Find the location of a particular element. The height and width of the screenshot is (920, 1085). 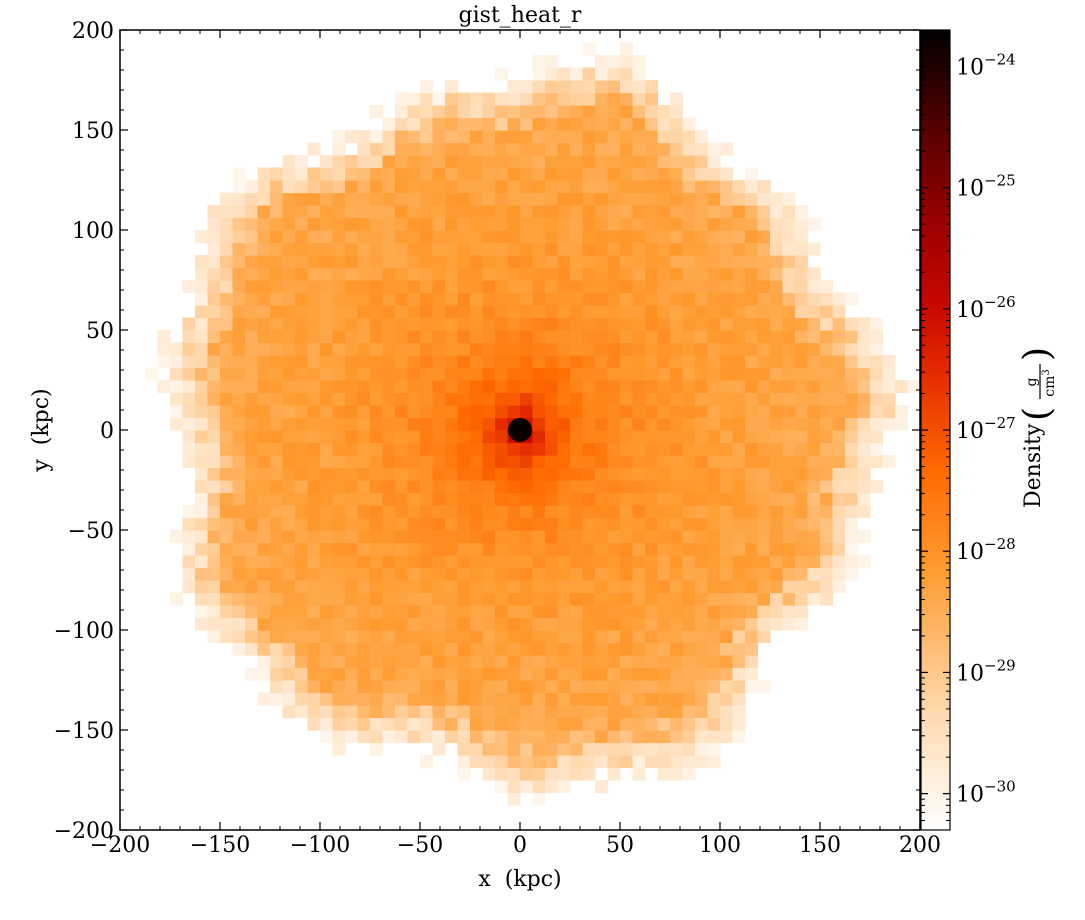

colorbar-label-text: Density is located at coordinates (1033, 465).